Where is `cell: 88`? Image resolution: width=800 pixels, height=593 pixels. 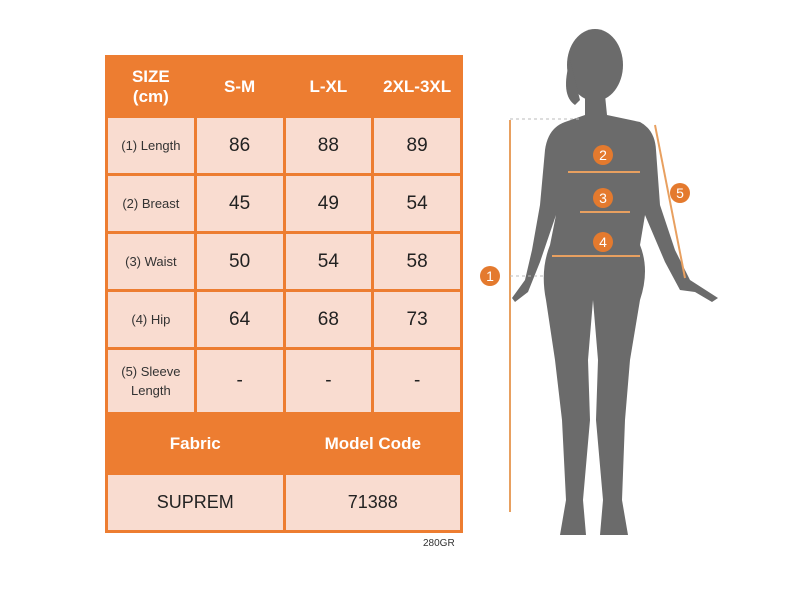 cell: 88 is located at coordinates (328, 145).